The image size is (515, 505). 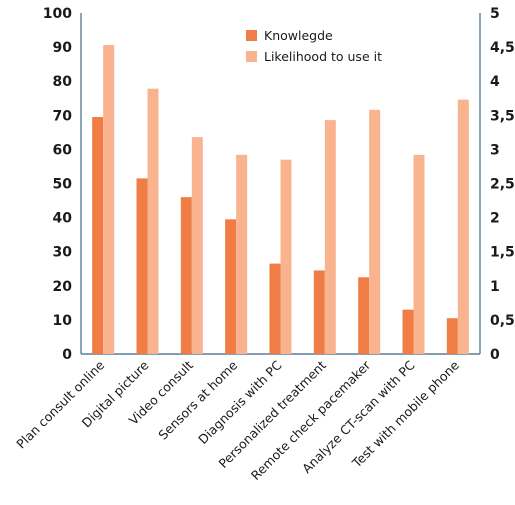 I want to click on left-y-tick-label: 0, so click(x=67, y=355).